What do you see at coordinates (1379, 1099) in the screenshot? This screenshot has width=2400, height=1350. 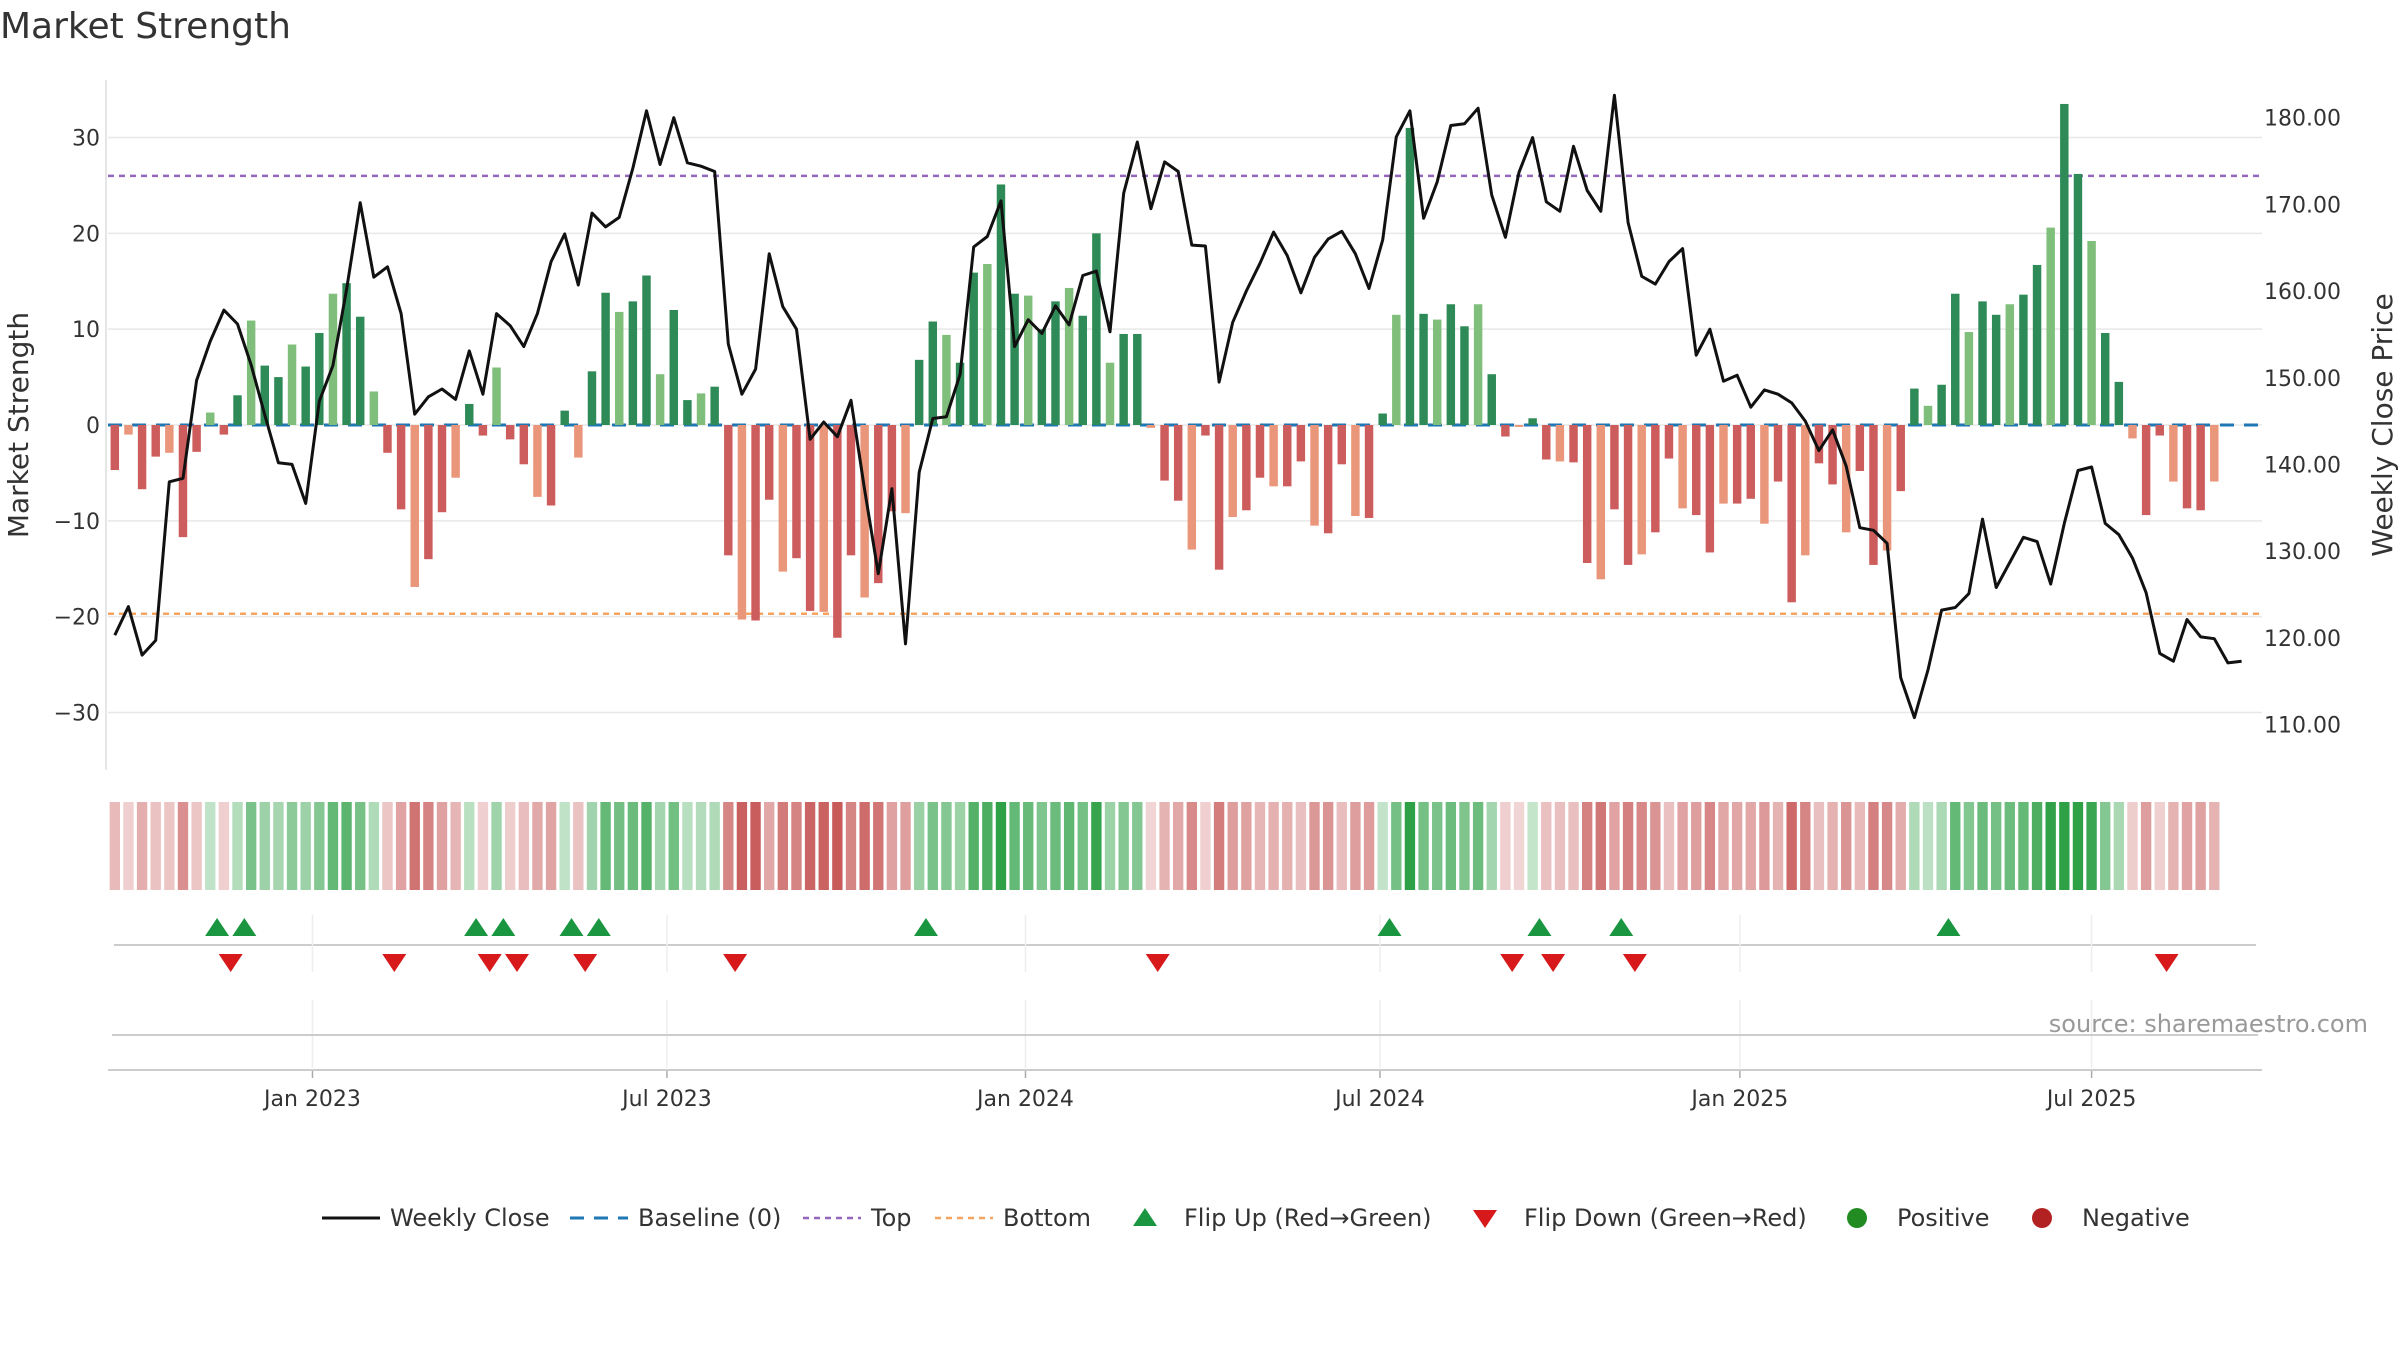 I see `x-tick-label: Jul 2024` at bounding box center [1379, 1099].